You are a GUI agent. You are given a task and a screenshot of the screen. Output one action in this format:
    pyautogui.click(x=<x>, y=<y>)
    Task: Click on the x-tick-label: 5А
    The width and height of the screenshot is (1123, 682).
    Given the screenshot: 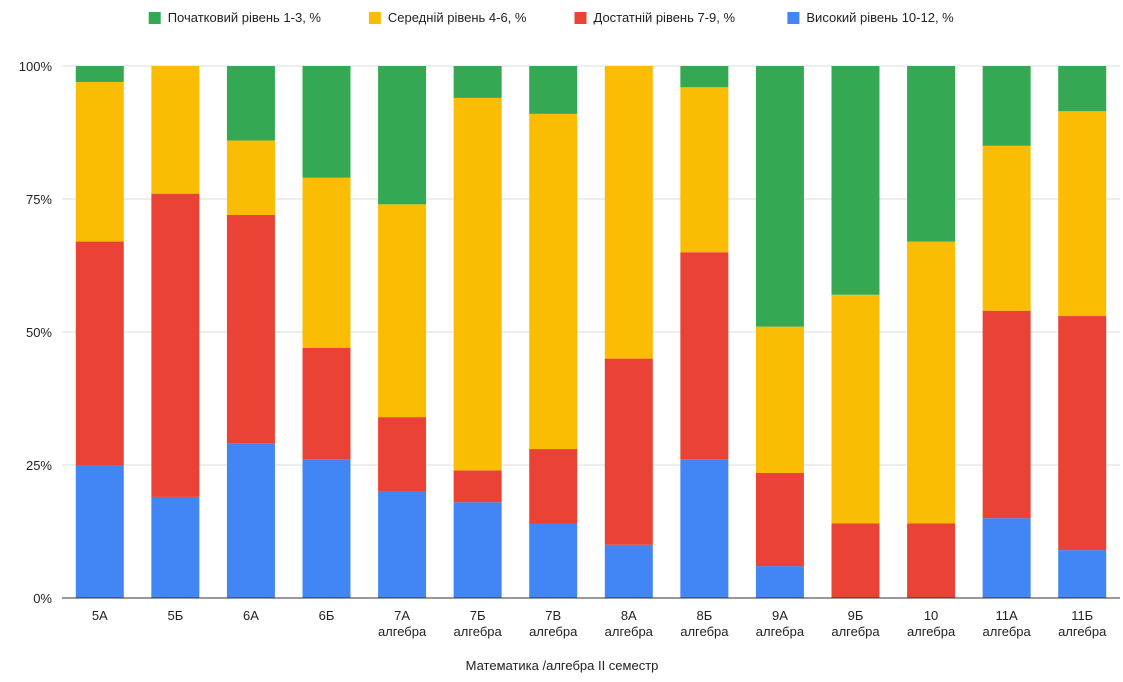 What is the action you would take?
    pyautogui.click(x=100, y=615)
    